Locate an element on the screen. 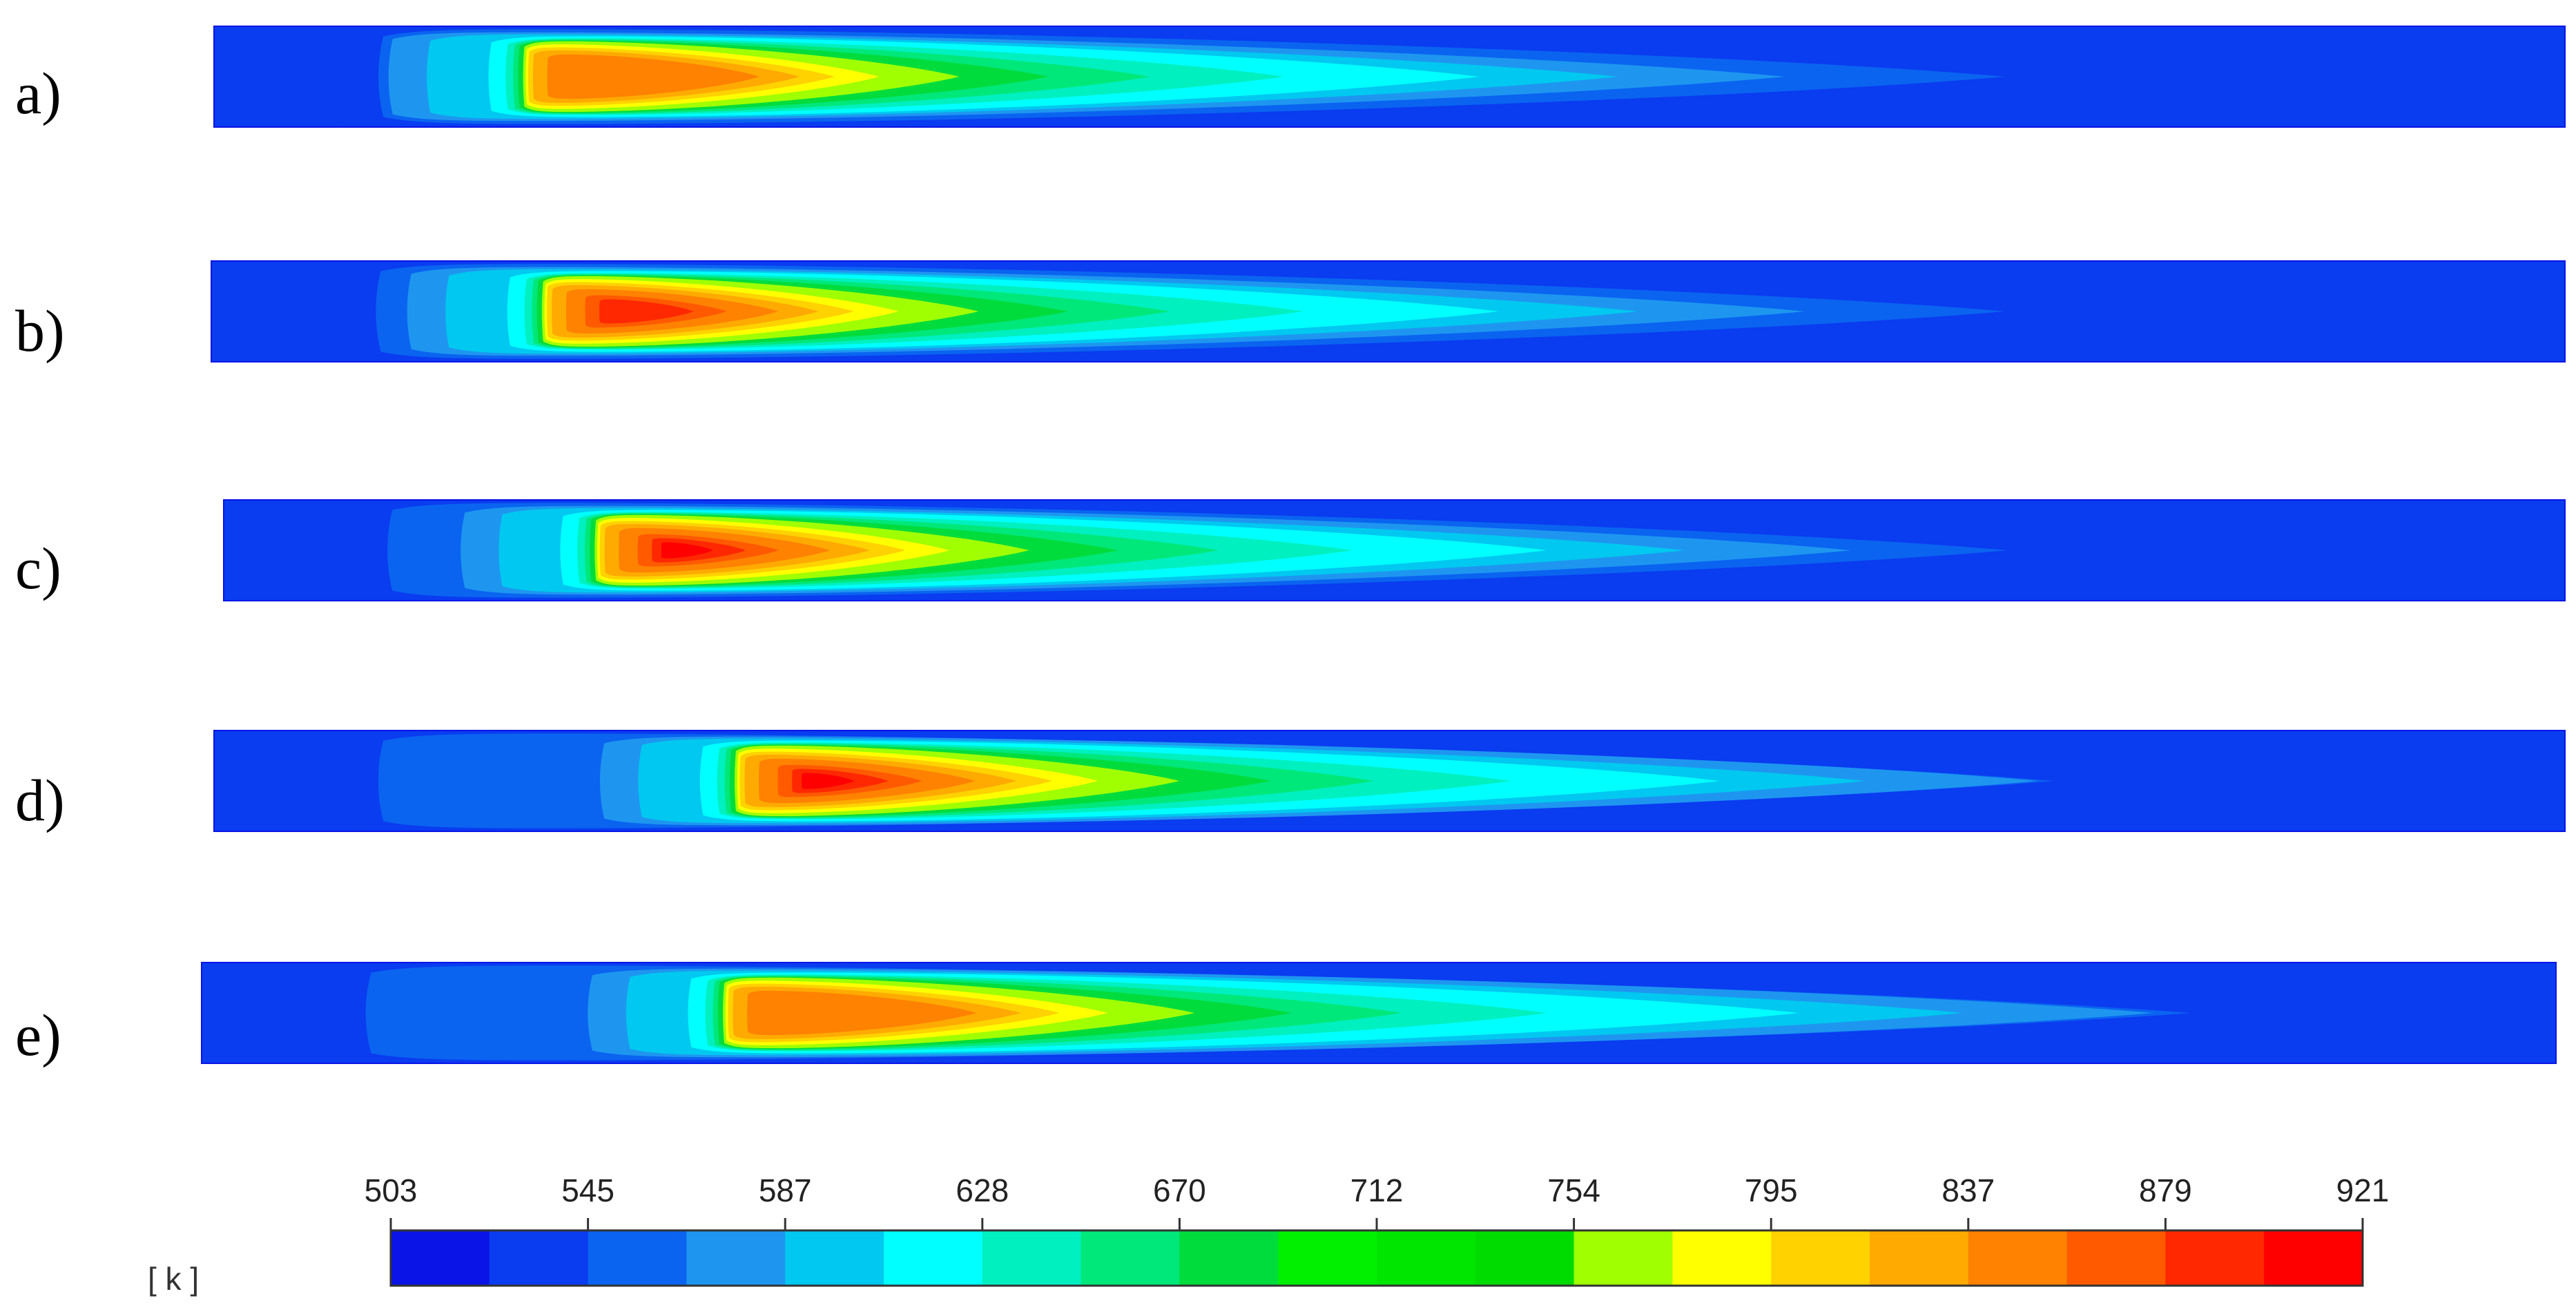  colorbar-tick-label-6: 754 is located at coordinates (1574, 1190).